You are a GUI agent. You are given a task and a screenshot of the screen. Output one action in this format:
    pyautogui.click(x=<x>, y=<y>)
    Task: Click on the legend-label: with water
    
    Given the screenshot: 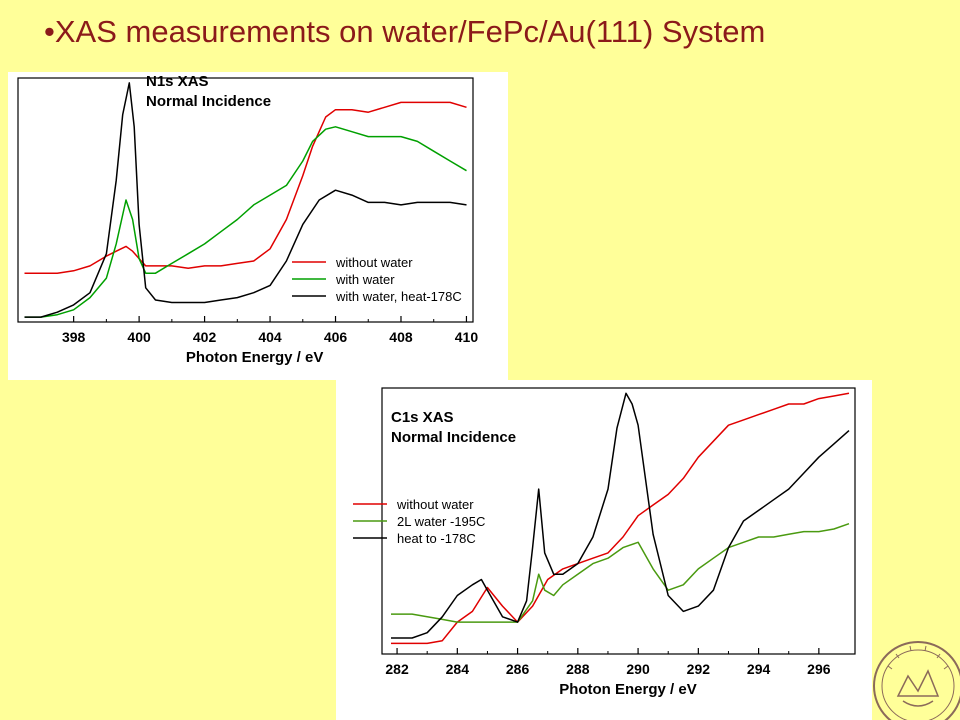 What is the action you would take?
    pyautogui.click(x=365, y=279)
    